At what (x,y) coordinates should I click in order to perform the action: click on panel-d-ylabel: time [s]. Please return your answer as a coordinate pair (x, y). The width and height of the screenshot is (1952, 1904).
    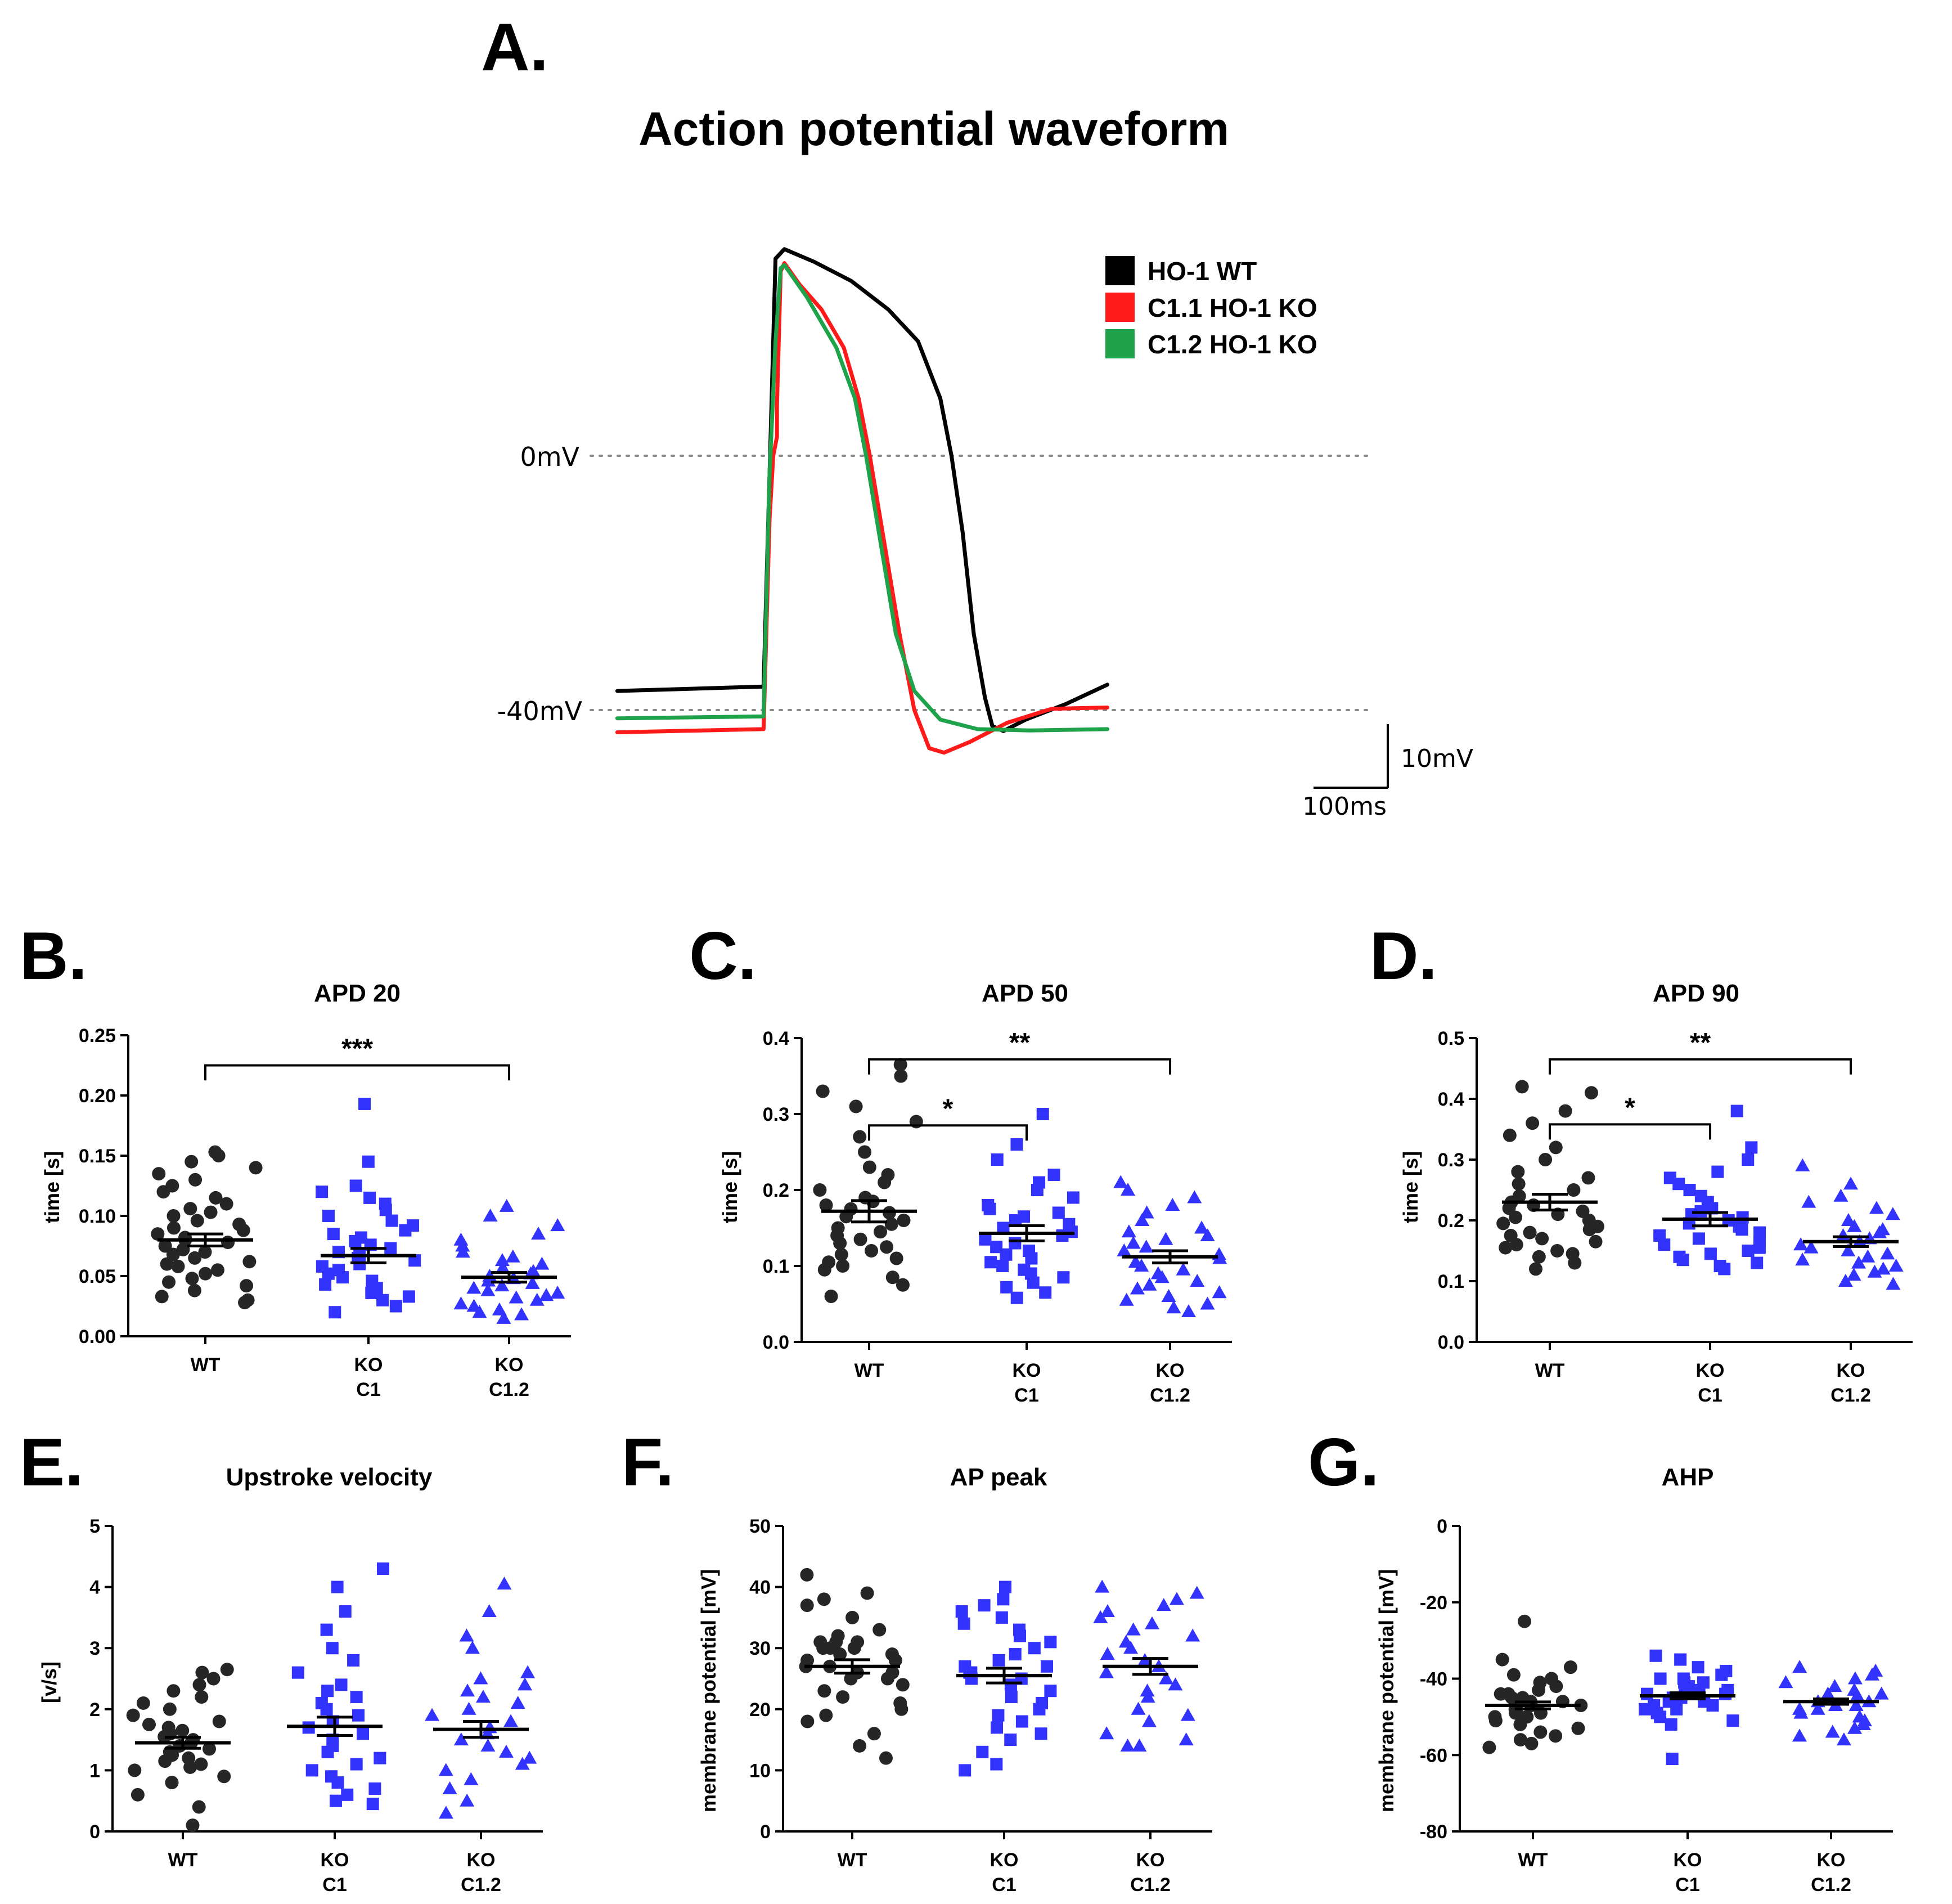
    Looking at the image, I should click on (1410, 1187).